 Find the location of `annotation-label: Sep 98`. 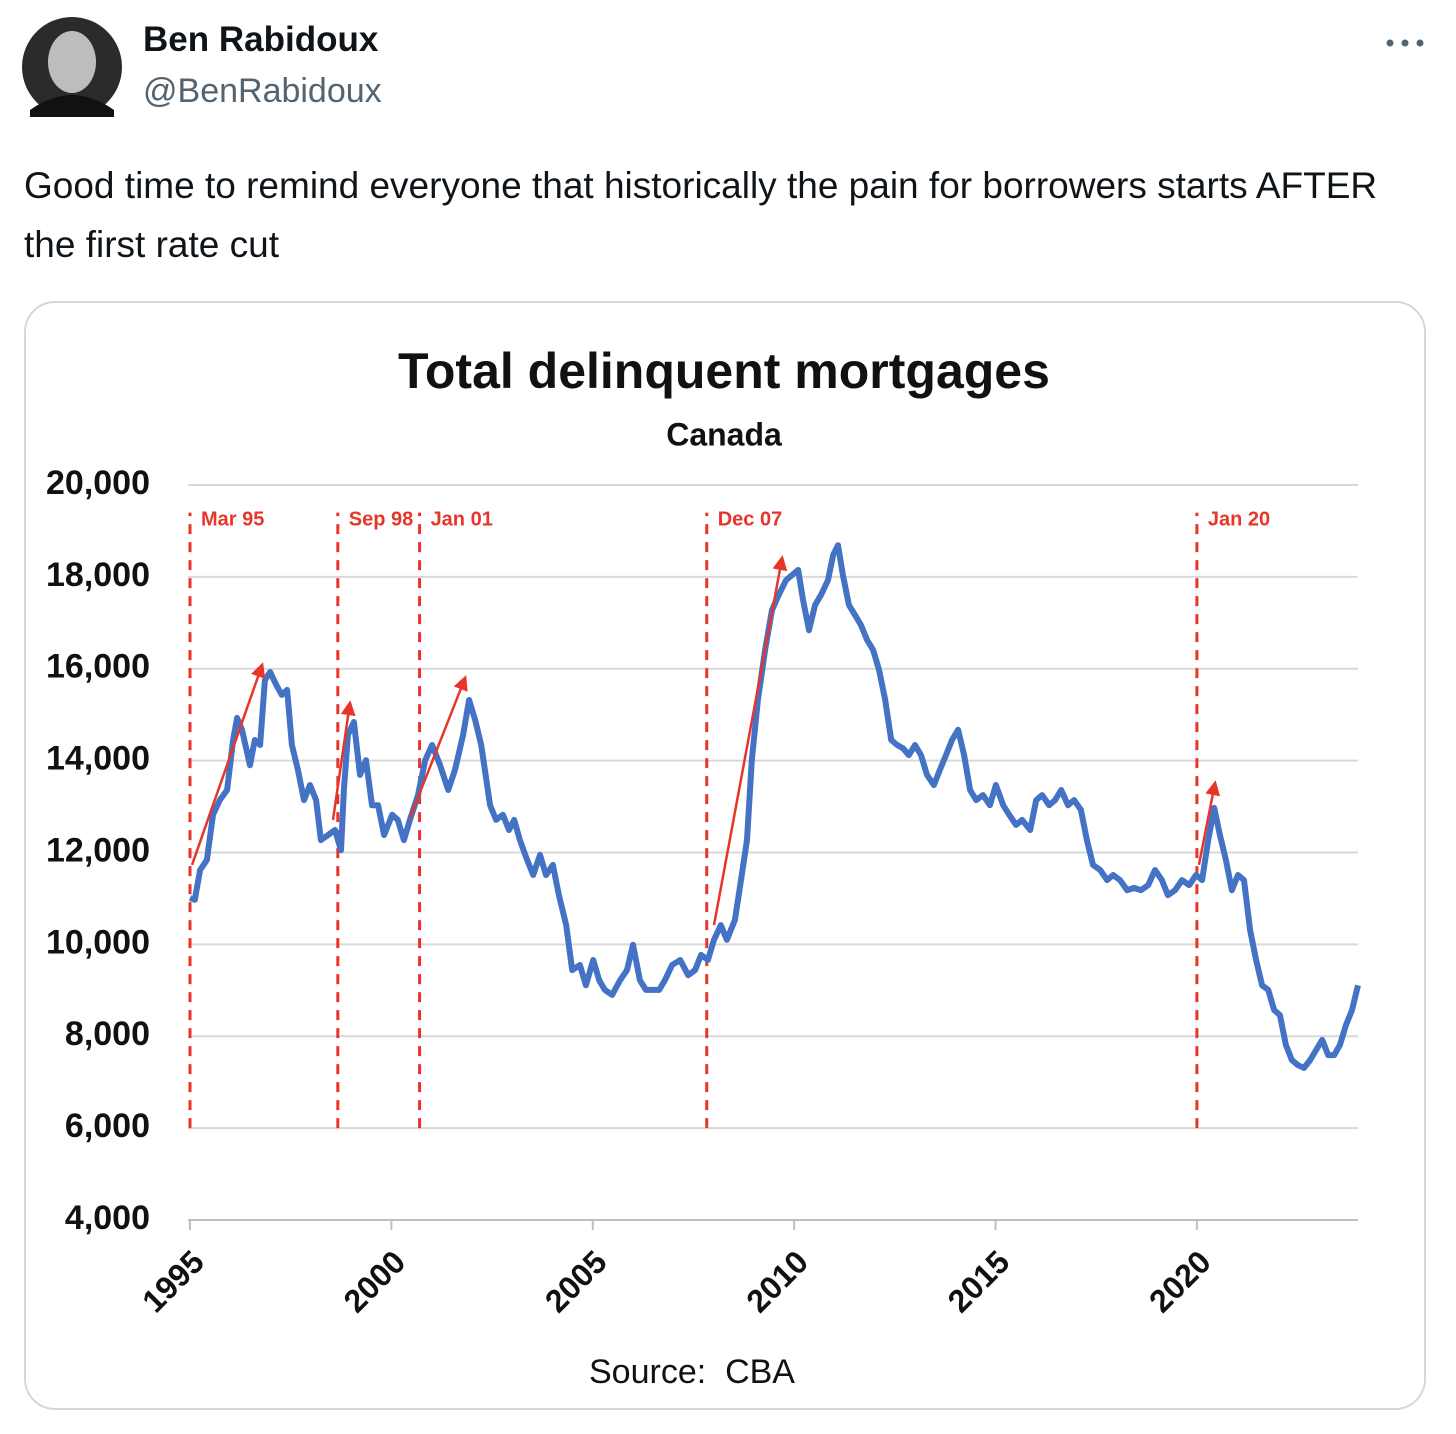

annotation-label: Sep 98 is located at coordinates (381, 519).